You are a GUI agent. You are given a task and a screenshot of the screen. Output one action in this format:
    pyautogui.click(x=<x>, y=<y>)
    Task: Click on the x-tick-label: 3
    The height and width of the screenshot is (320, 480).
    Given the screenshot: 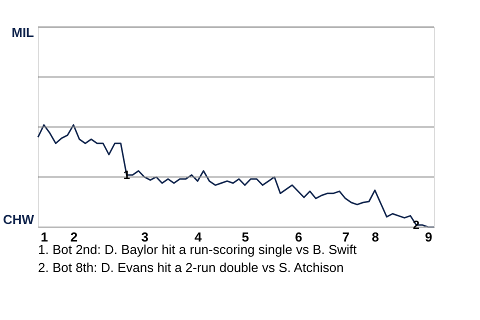 What is the action you would take?
    pyautogui.click(x=145, y=237)
    